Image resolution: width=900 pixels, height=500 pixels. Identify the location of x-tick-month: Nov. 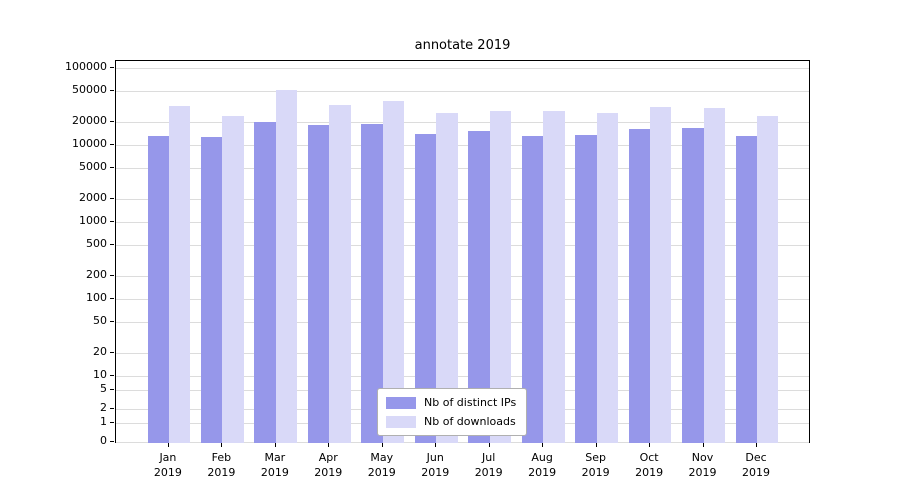
(702, 457).